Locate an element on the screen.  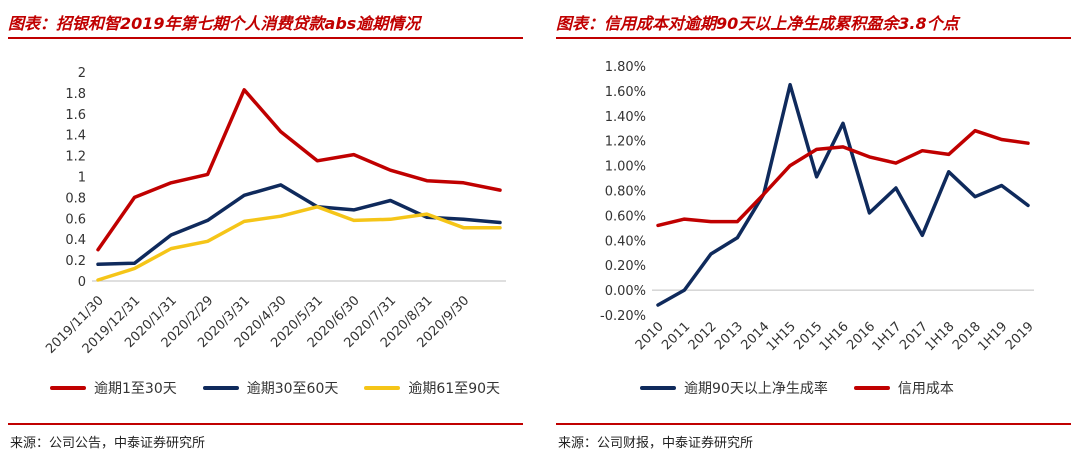
legend-label: 逾期1至30天 is located at coordinates (135, 389).